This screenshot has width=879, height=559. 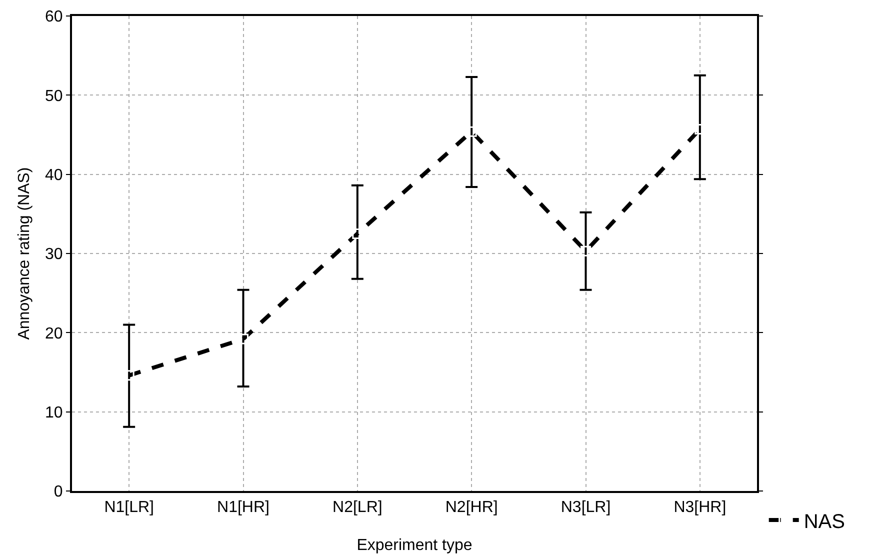 I want to click on x-tick-label: N1[LR], so click(x=129, y=507).